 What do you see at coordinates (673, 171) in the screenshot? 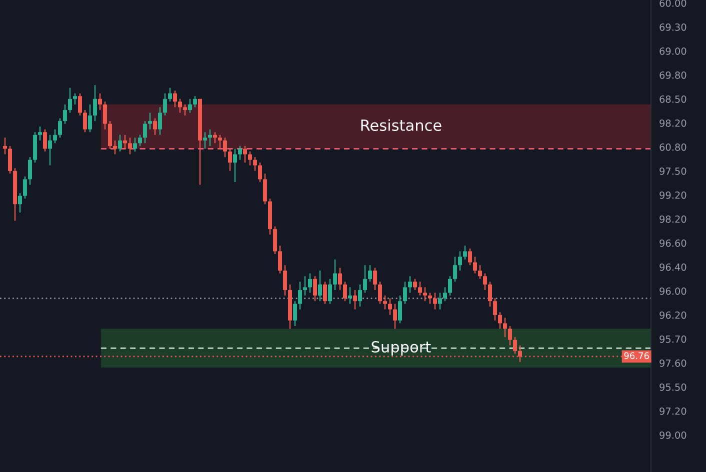
I see `text: 97.50` at bounding box center [673, 171].